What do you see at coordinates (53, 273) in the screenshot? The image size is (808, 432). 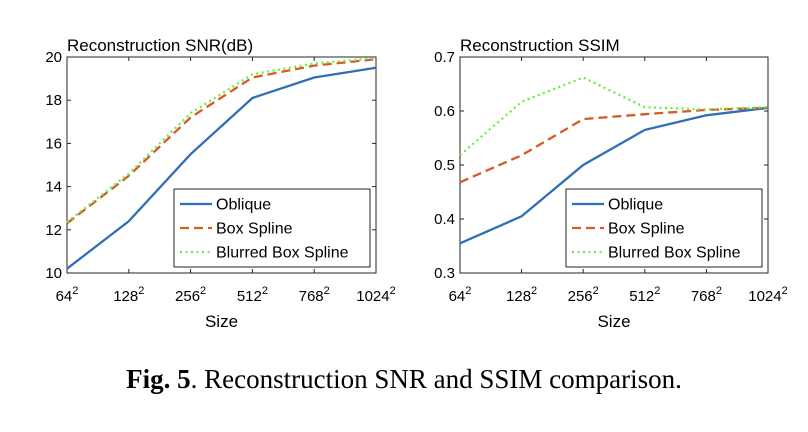 I see `y-tick-label: 10` at bounding box center [53, 273].